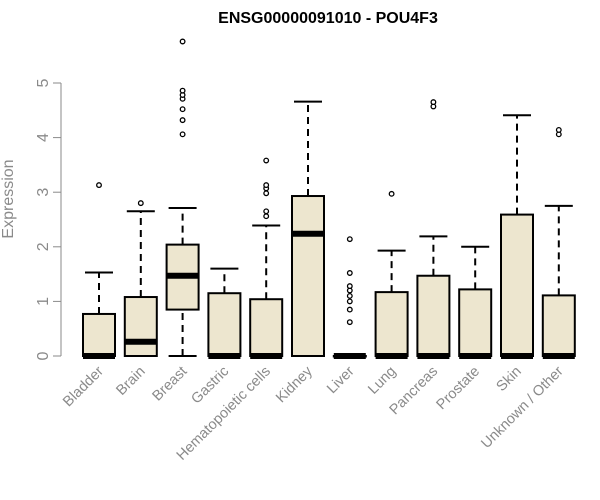  Describe the element at coordinates (182, 197) in the screenshot. I see `box-breast` at that location.